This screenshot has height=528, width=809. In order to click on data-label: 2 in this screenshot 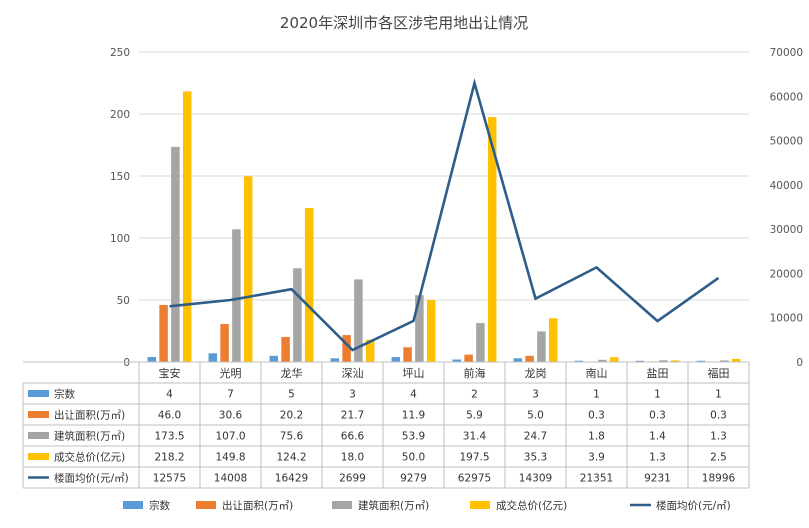, I will do `click(474, 395)`.